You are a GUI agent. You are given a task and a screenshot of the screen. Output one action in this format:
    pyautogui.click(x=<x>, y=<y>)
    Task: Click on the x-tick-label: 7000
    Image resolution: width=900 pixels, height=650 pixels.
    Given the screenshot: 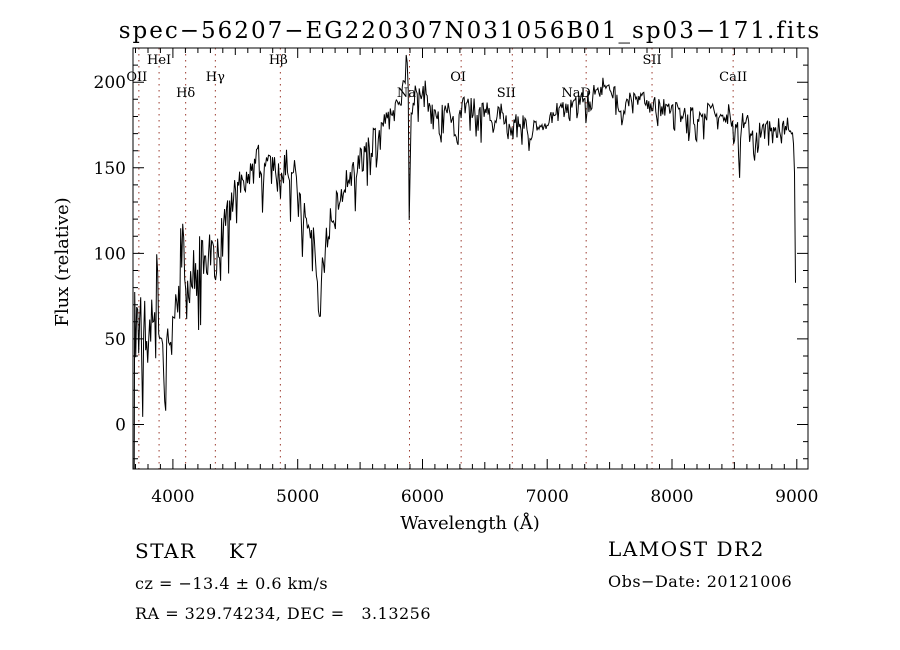 What is the action you would take?
    pyautogui.click(x=547, y=497)
    